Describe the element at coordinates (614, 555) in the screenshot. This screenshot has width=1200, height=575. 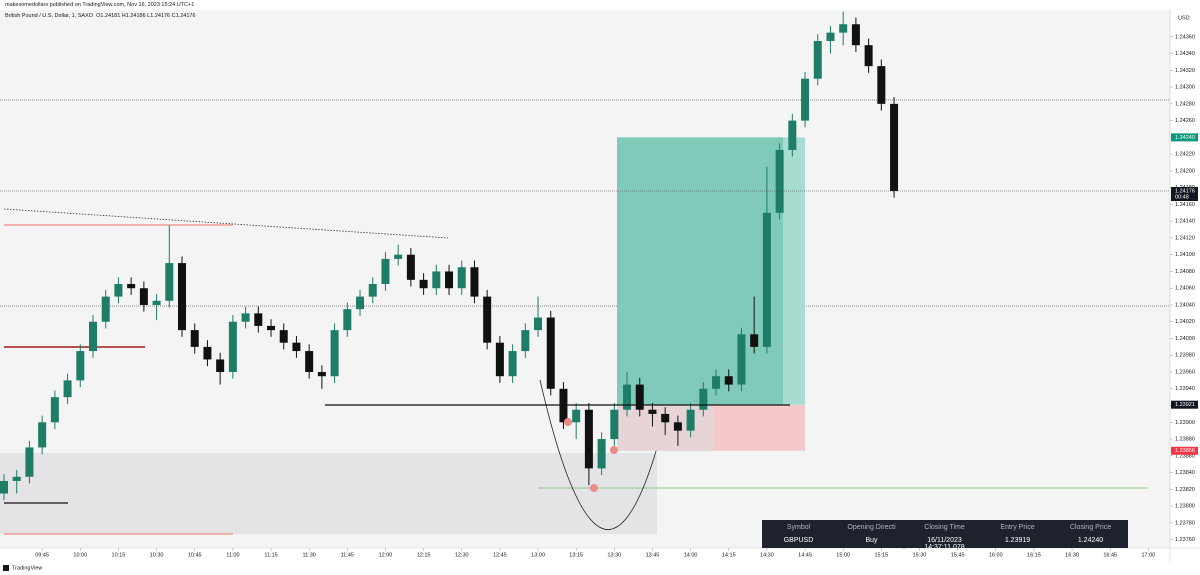
I see `x-tick-label: 13:30` at that location.